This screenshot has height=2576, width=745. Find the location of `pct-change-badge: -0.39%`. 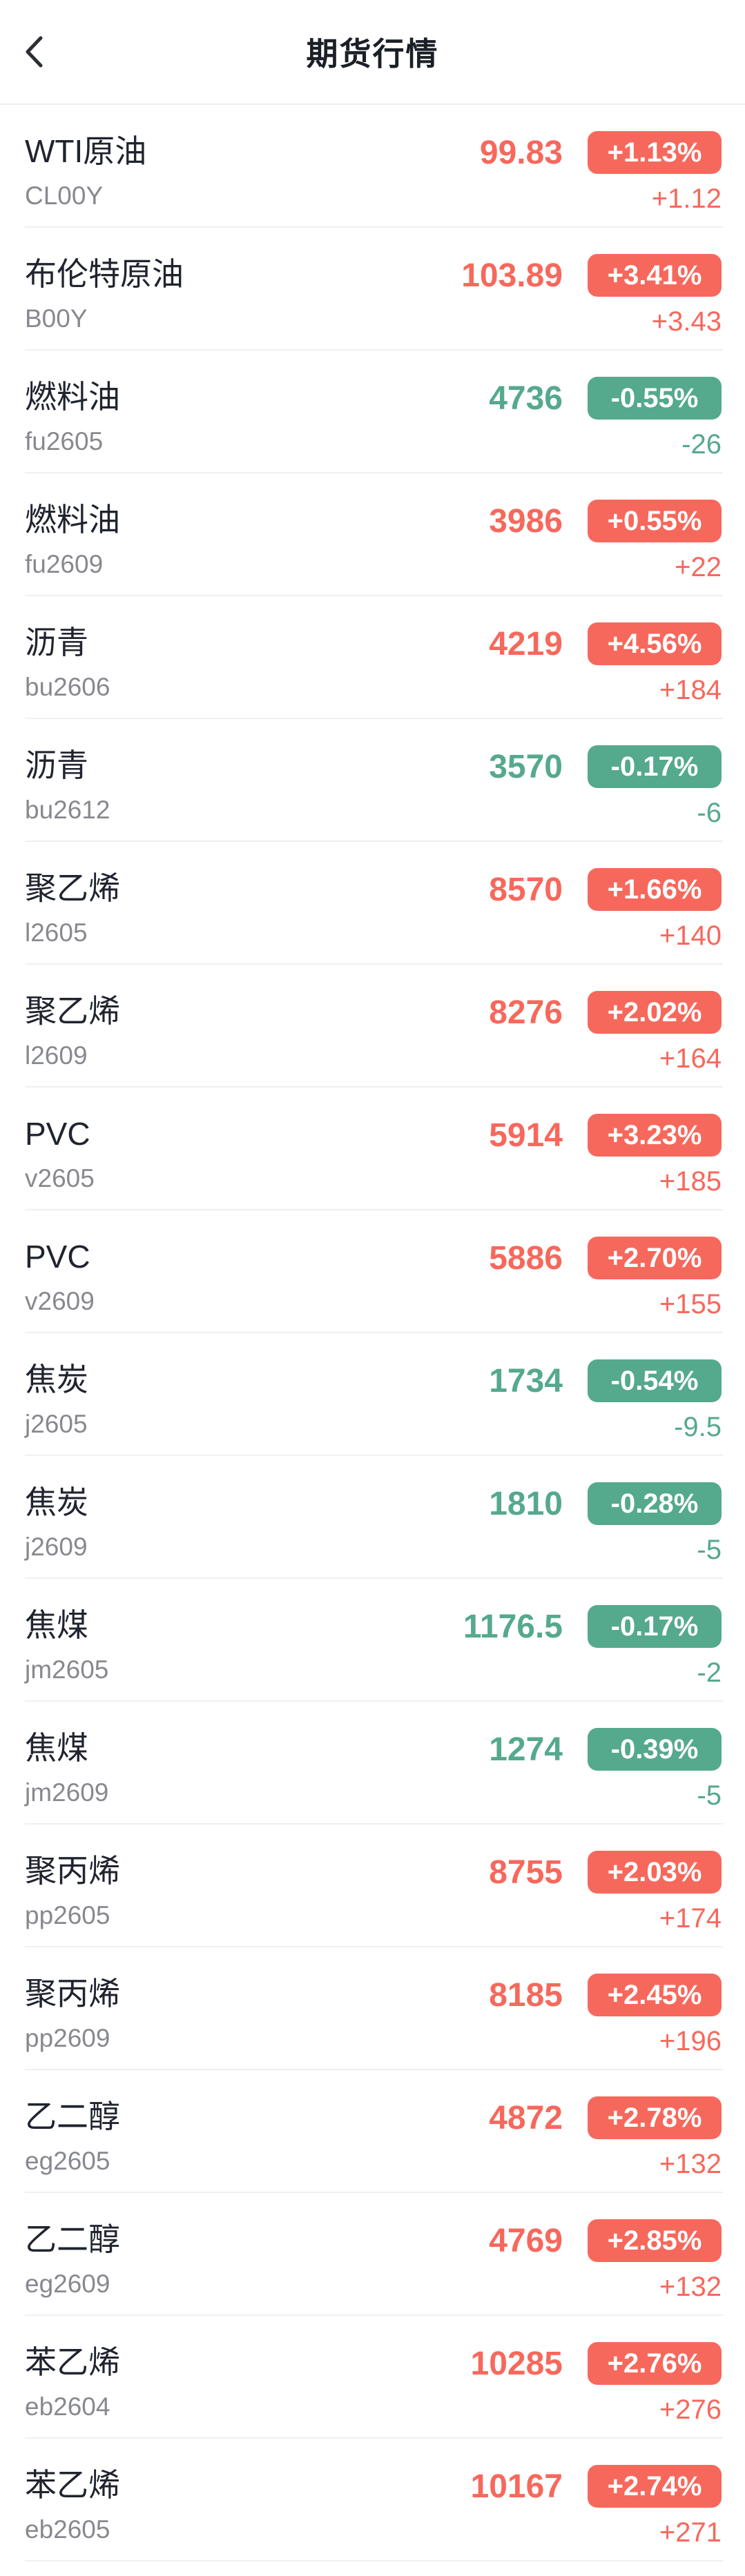

pct-change-badge: -0.39% is located at coordinates (655, 1749).